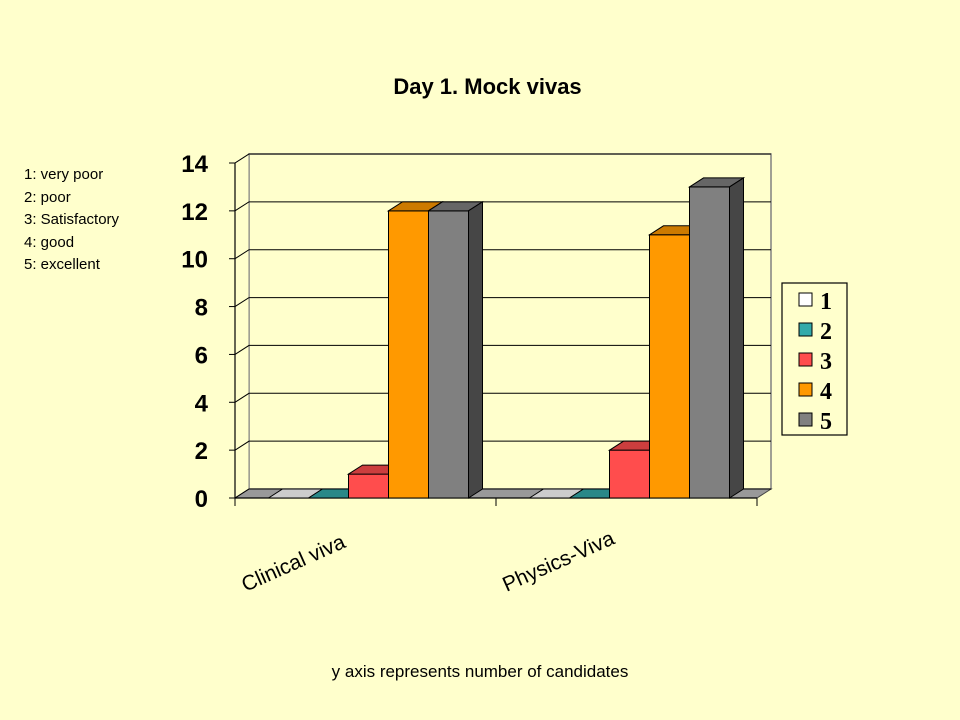 The width and height of the screenshot is (960, 720). What do you see at coordinates (194, 164) in the screenshot?
I see `y-tick-label: 14` at bounding box center [194, 164].